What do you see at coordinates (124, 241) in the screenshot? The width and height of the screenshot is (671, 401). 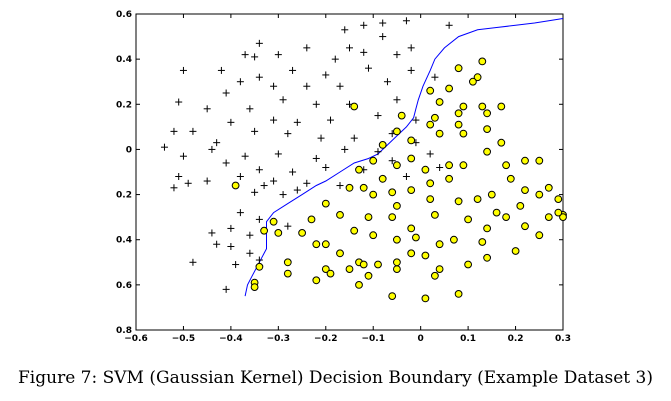 I see `y-tick-label: 0.4` at bounding box center [124, 241].